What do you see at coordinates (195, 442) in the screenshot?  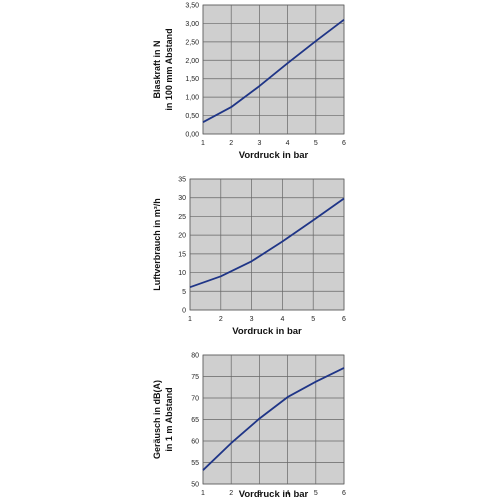 I see `y-tick-label: 60` at bounding box center [195, 442].